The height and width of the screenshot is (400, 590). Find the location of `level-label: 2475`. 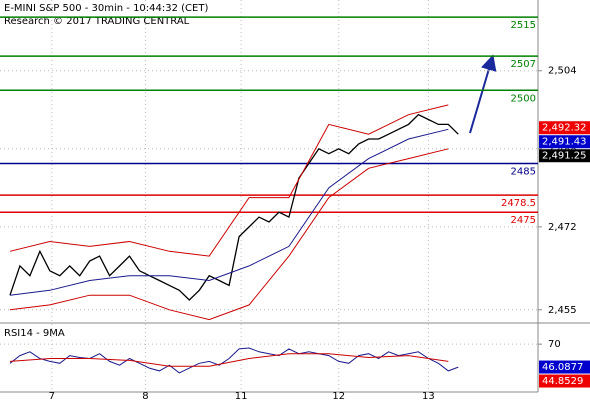

level-label: 2475 is located at coordinates (523, 220).